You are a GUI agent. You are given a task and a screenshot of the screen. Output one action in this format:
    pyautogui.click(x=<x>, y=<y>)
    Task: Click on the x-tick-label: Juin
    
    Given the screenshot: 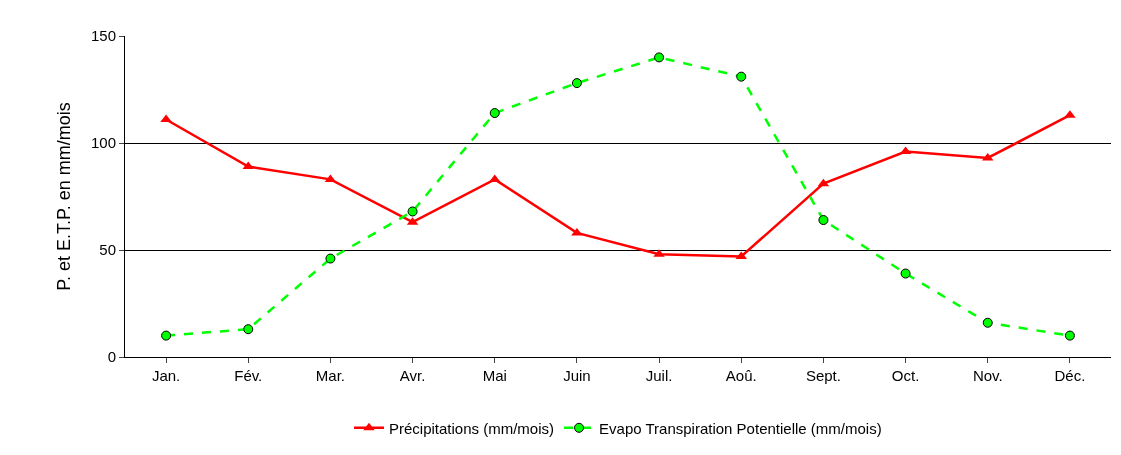 What is the action you would take?
    pyautogui.click(x=577, y=375)
    